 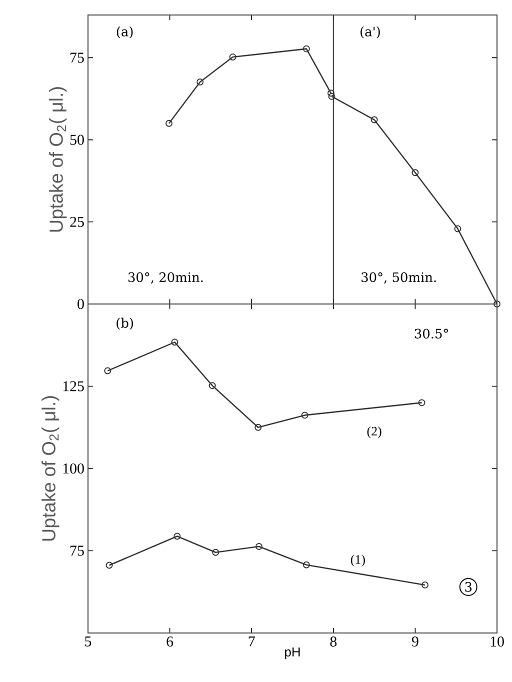 I want to click on y-tick-label: 25, so click(x=77, y=221).